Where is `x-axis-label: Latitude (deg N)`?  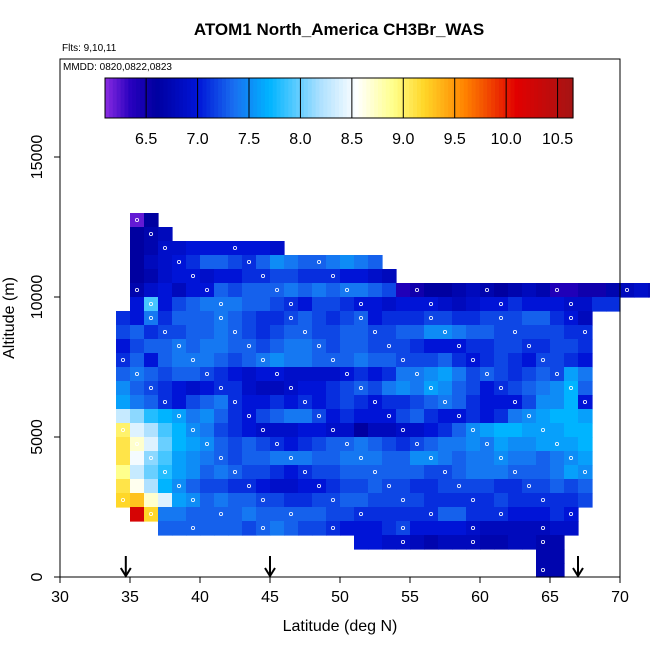
x-axis-label: Latitude (deg N) is located at coordinates (340, 626).